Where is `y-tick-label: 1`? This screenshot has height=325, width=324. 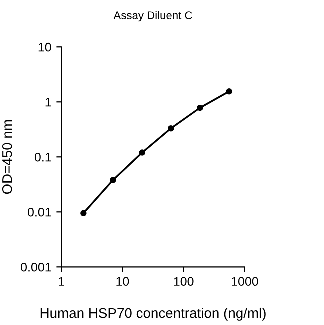 y-tick-label: 1 is located at coordinates (49, 102).